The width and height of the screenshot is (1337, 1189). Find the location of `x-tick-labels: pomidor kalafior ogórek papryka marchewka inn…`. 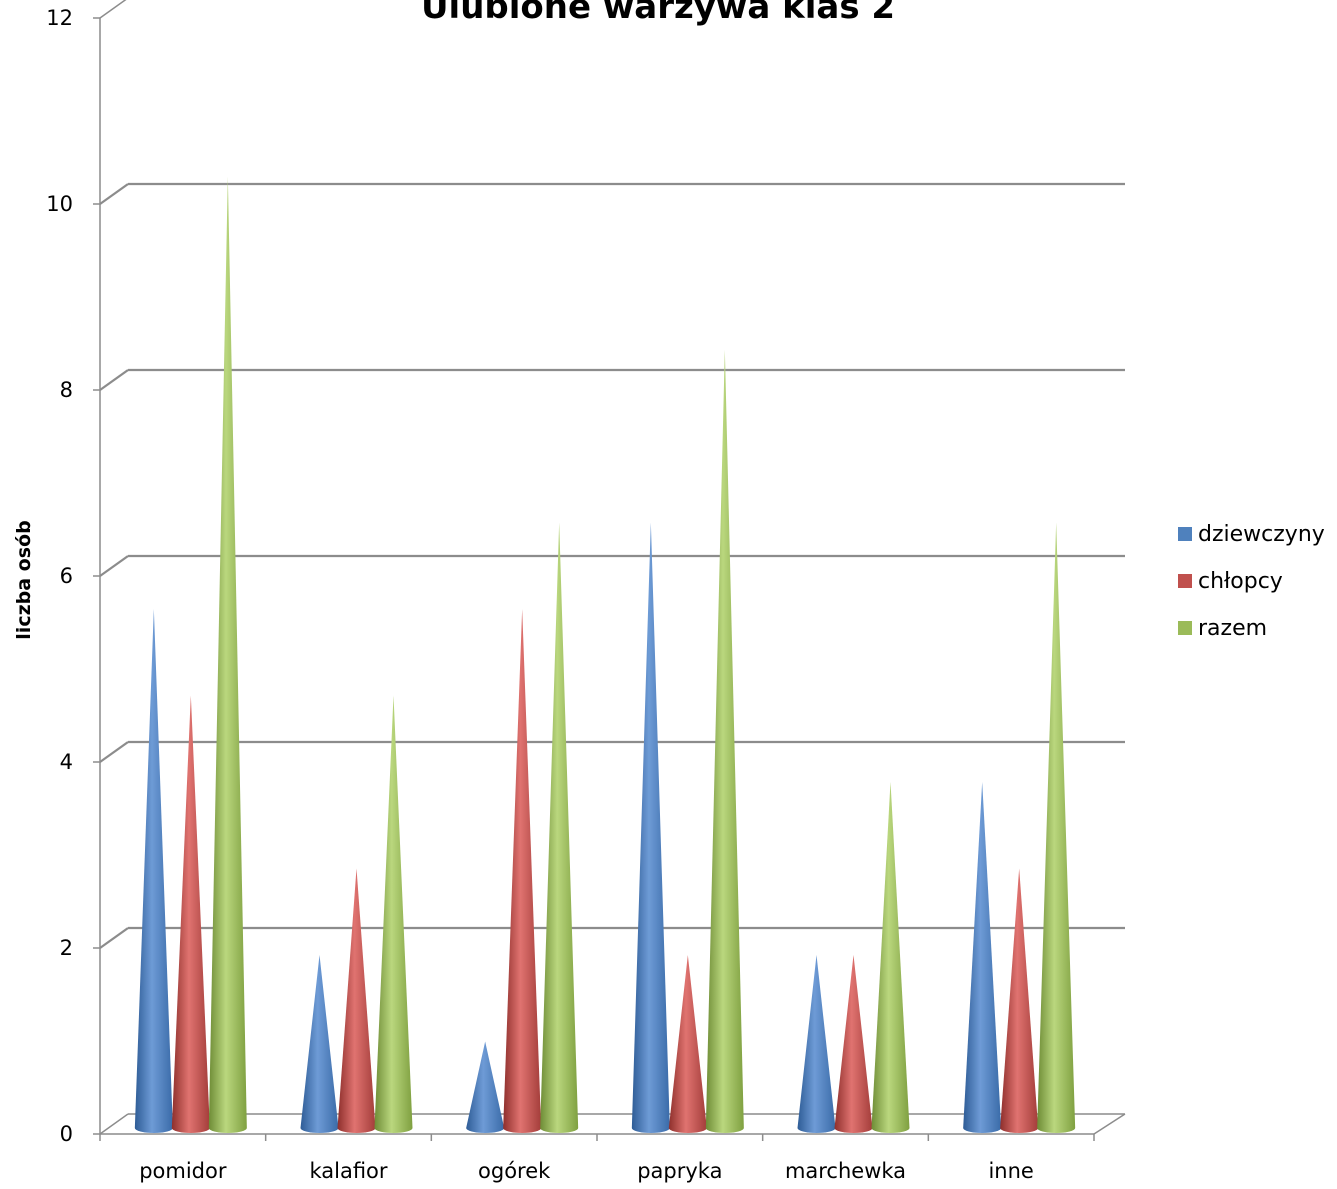

x-tick-labels: pomidor kalafior ogórek papryka marchewka inn… is located at coordinates (586, 1171).